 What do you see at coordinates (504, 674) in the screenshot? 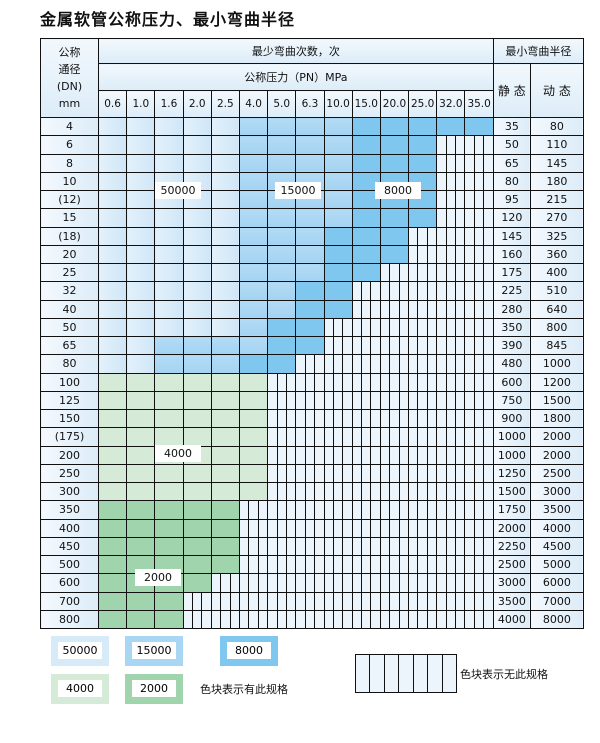
I see `legend-blank-text: 色块表示无此规格` at bounding box center [504, 674].